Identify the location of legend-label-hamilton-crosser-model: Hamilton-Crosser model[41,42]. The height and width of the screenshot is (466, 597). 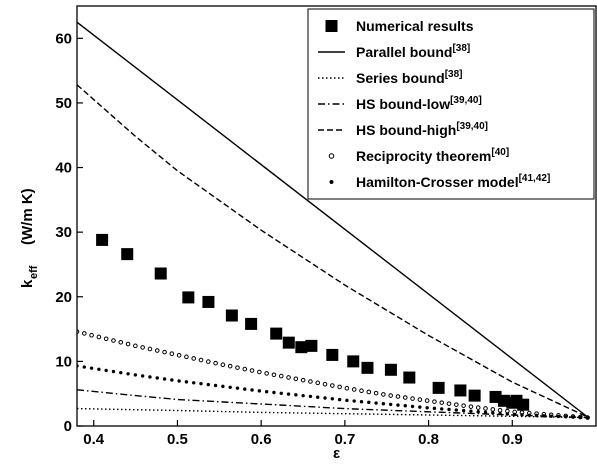
(453, 181).